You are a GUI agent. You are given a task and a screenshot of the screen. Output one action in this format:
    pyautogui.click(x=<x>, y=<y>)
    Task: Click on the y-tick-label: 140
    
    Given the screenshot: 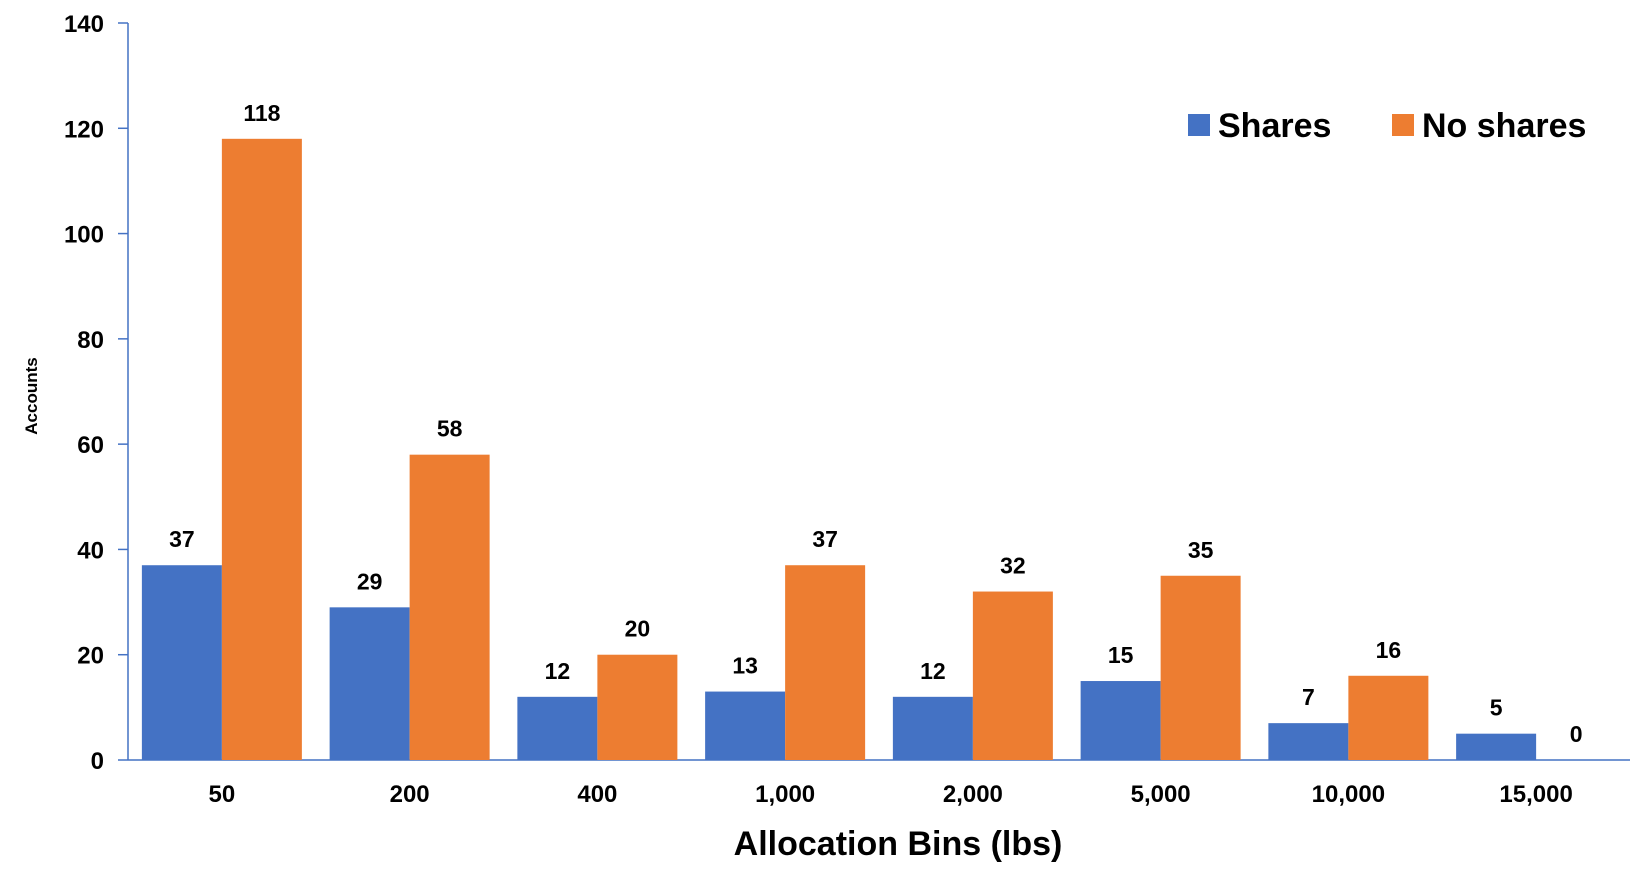 What is the action you would take?
    pyautogui.click(x=84, y=24)
    